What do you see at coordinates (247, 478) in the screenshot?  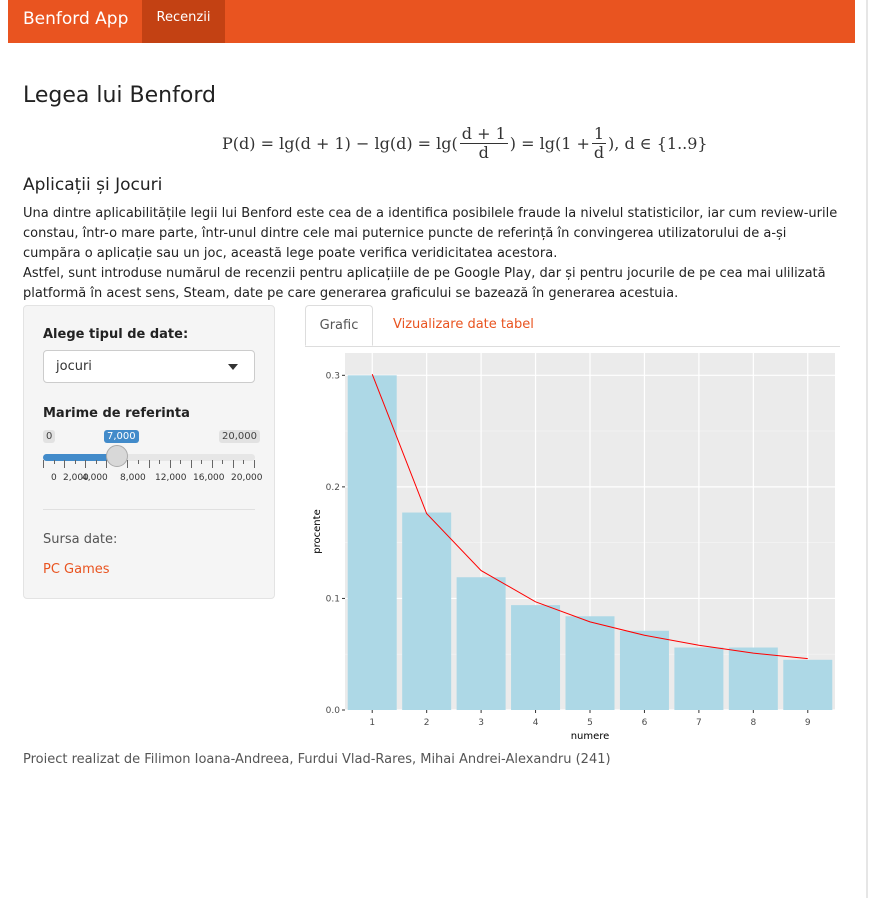 I see `slider-tick-label: 20,000` at bounding box center [247, 478].